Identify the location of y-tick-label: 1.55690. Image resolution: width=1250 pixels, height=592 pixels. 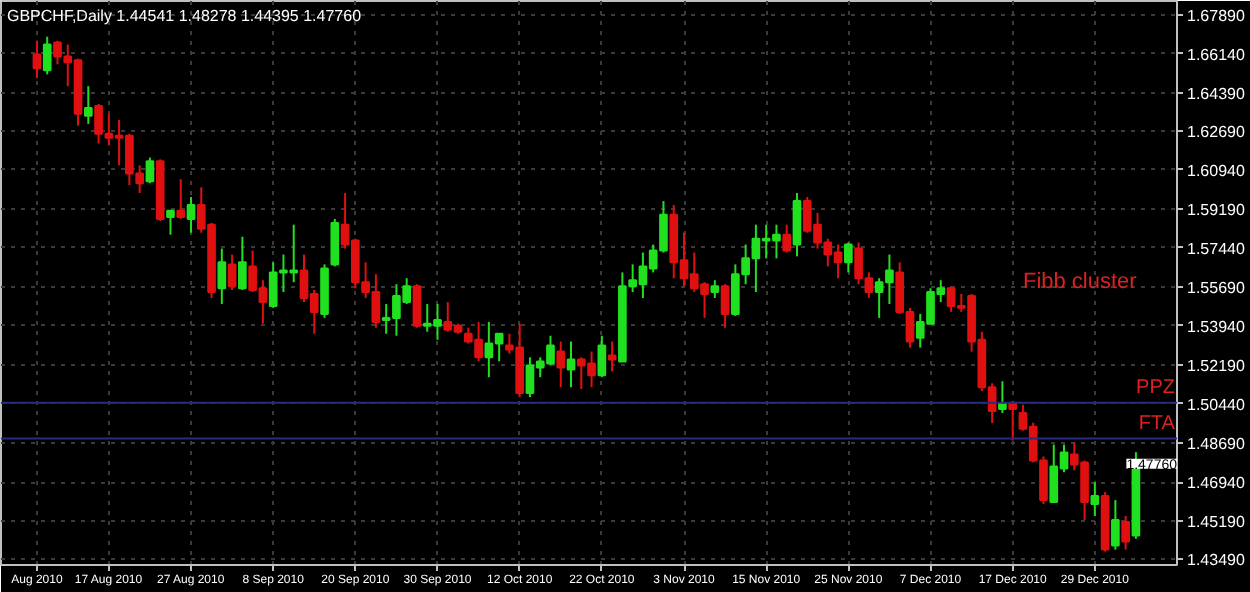
(1216, 287).